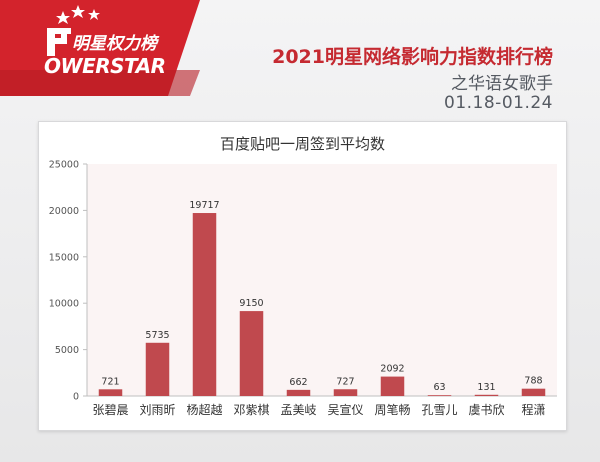 The height and width of the screenshot is (462, 600). Describe the element at coordinates (251, 410) in the screenshot. I see `x-category-label: 邓紫棋` at that location.